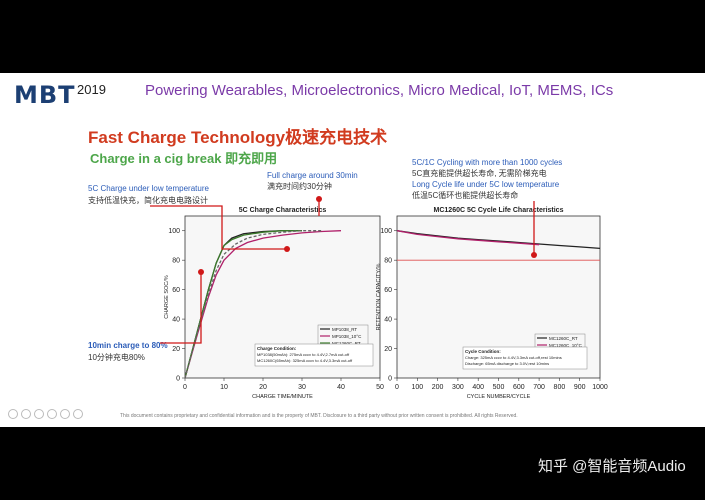  Describe the element at coordinates (438, 387) in the screenshot. I see `x-tick-label: 200` at that location.